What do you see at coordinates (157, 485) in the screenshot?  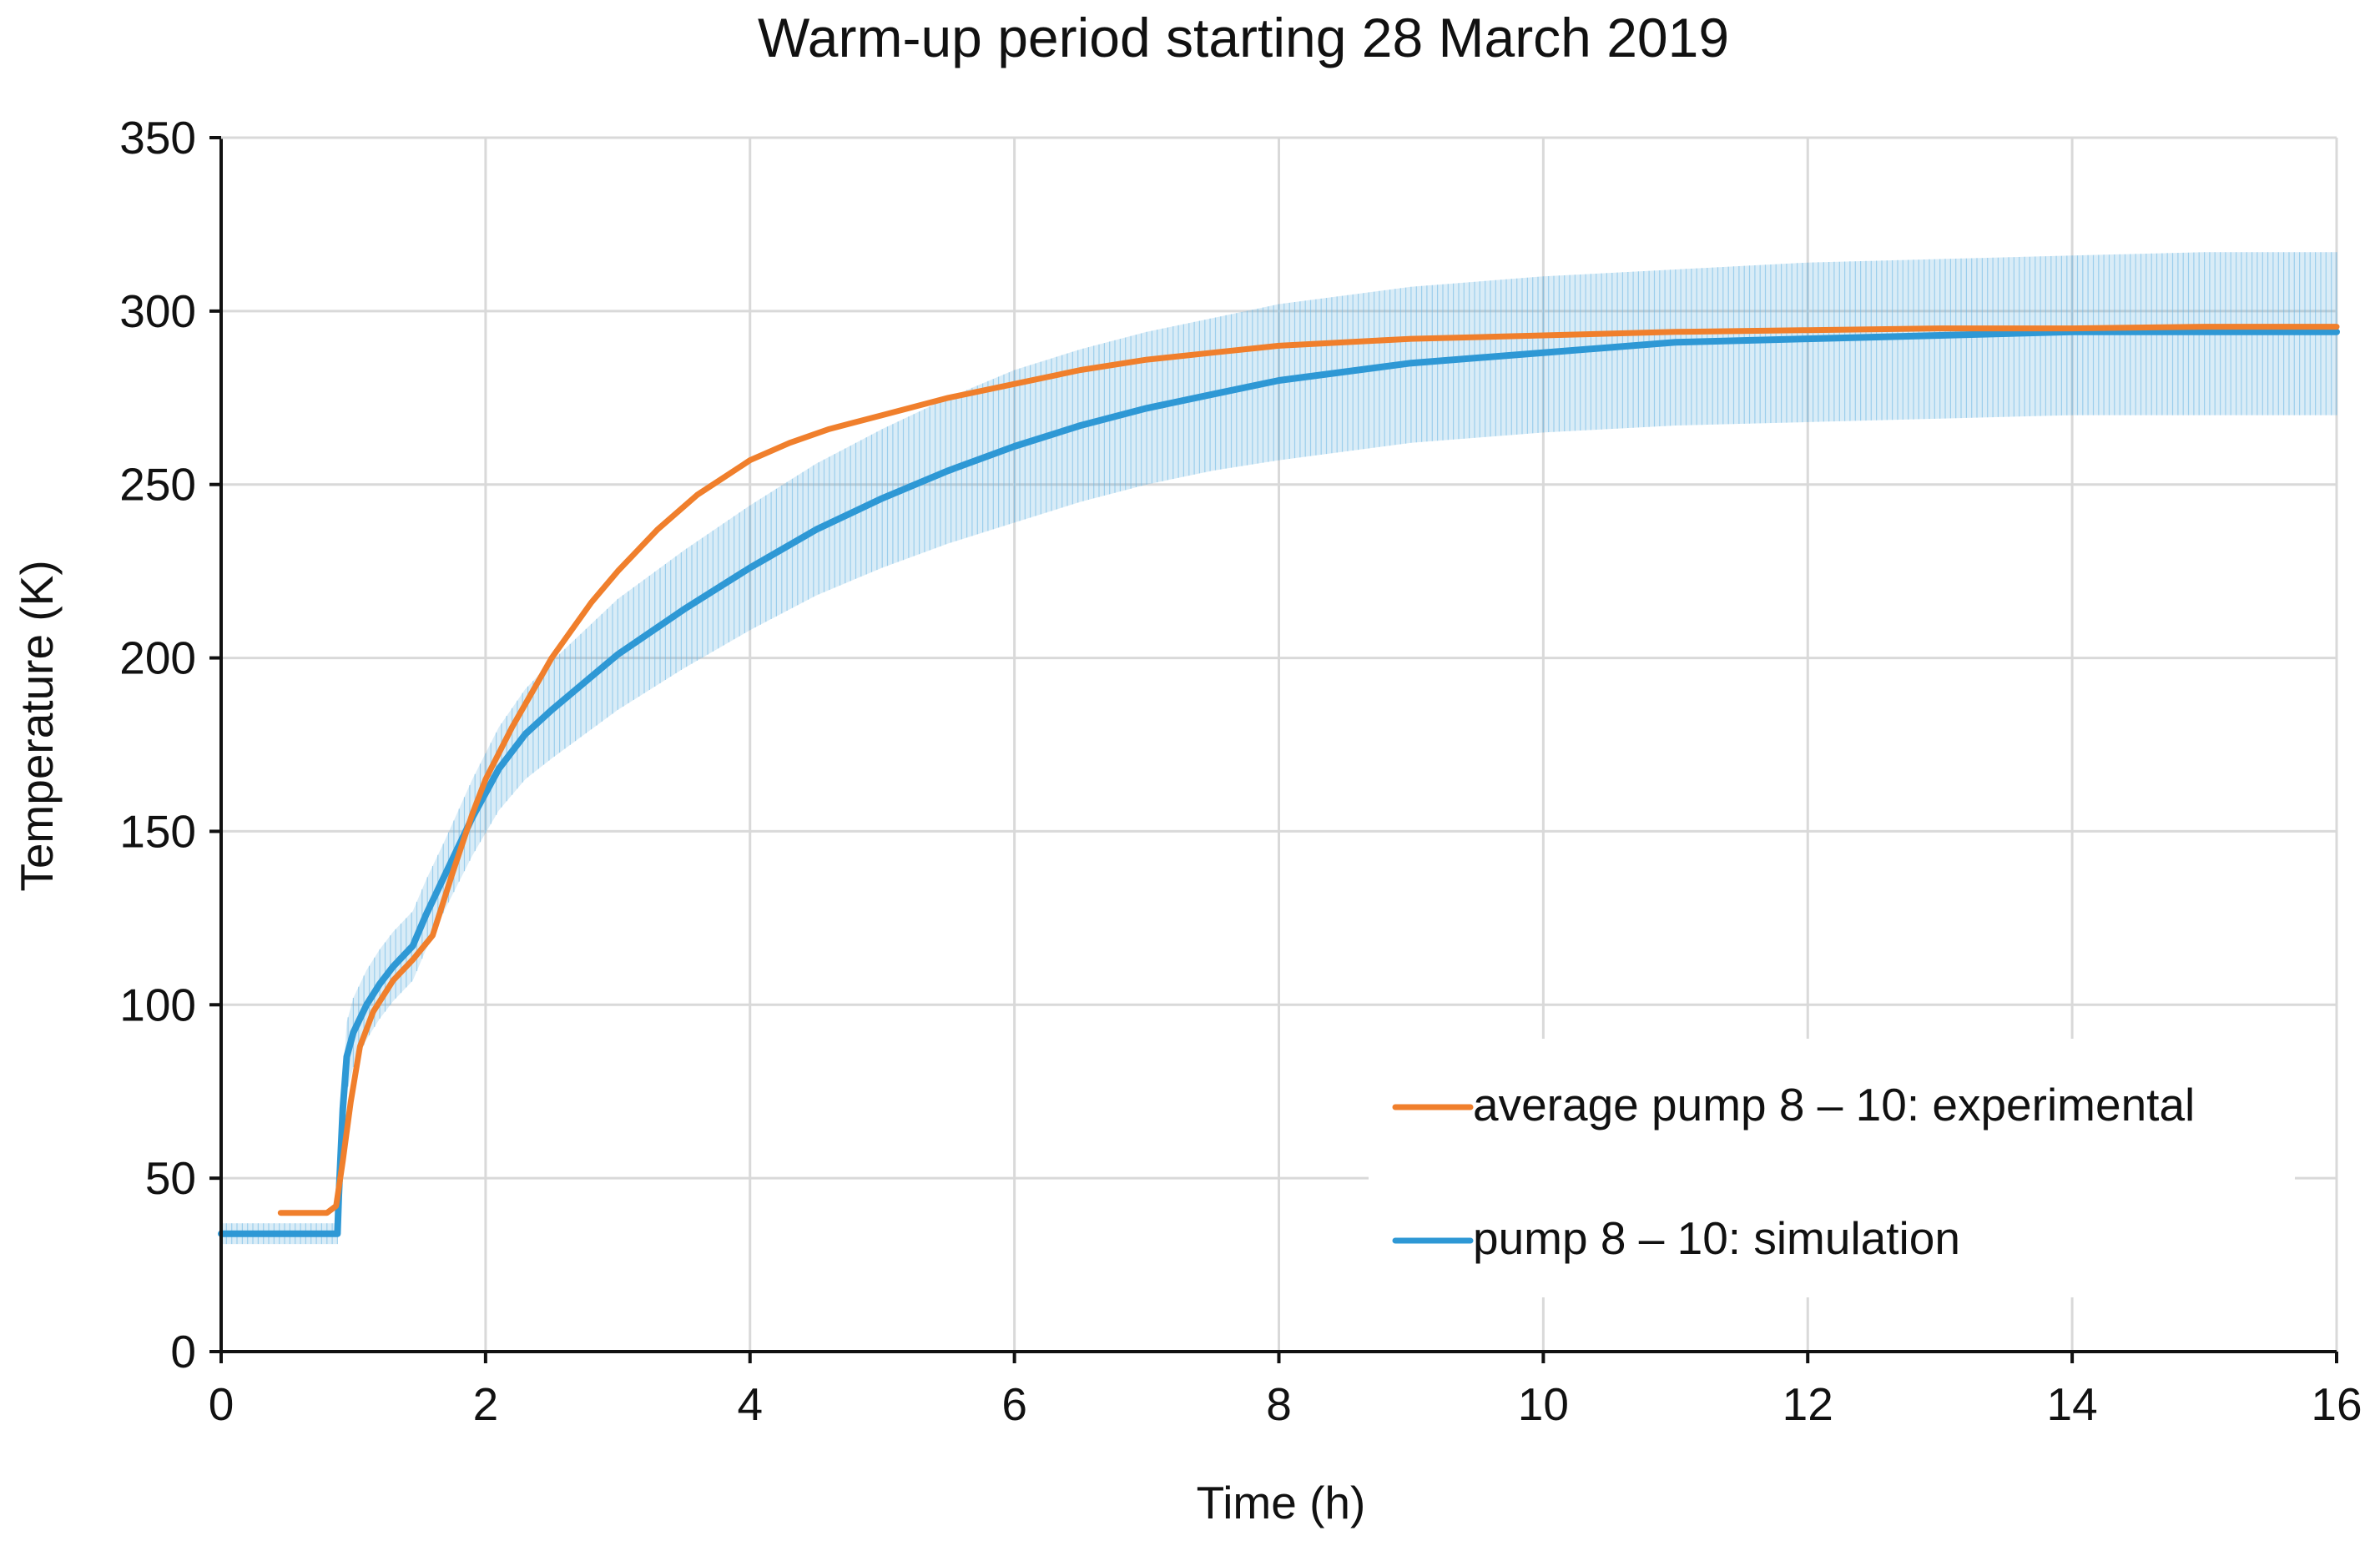 I see `y-tick-label: 250` at bounding box center [157, 485].